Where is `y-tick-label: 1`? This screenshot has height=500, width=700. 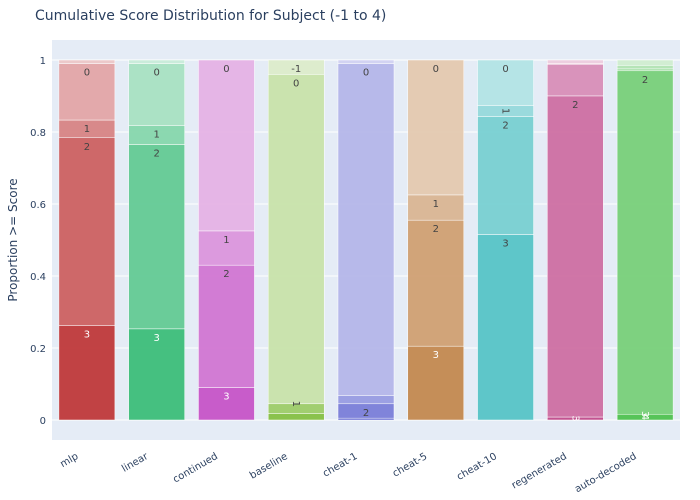 y-tick-label: 1 is located at coordinates (43, 61).